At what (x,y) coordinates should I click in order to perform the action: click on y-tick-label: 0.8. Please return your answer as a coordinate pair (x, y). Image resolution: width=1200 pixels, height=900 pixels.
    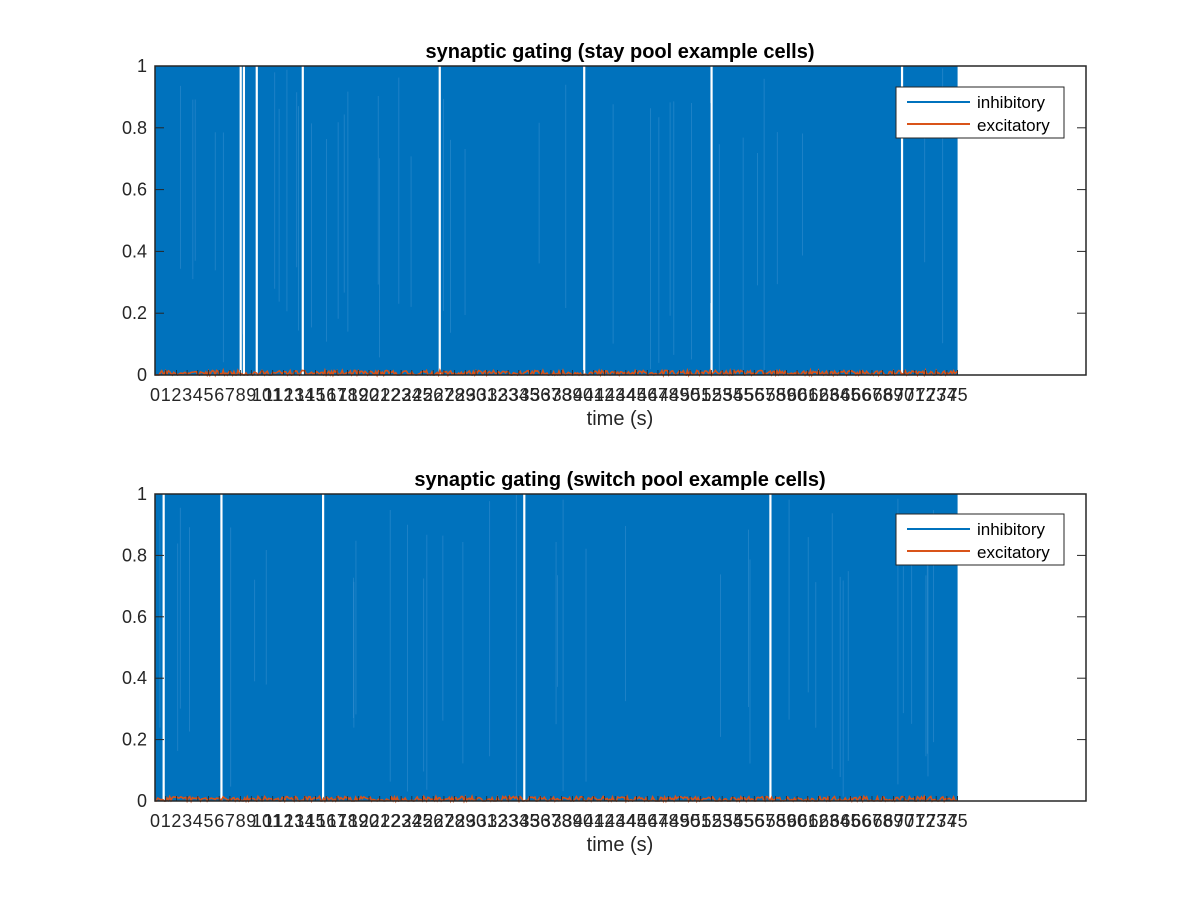
    Looking at the image, I should click on (134, 128).